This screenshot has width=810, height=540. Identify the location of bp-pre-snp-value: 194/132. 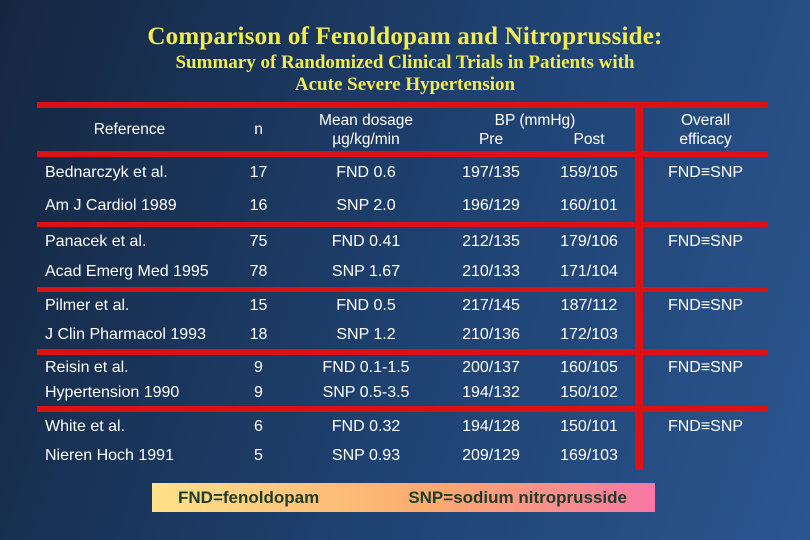
(491, 393).